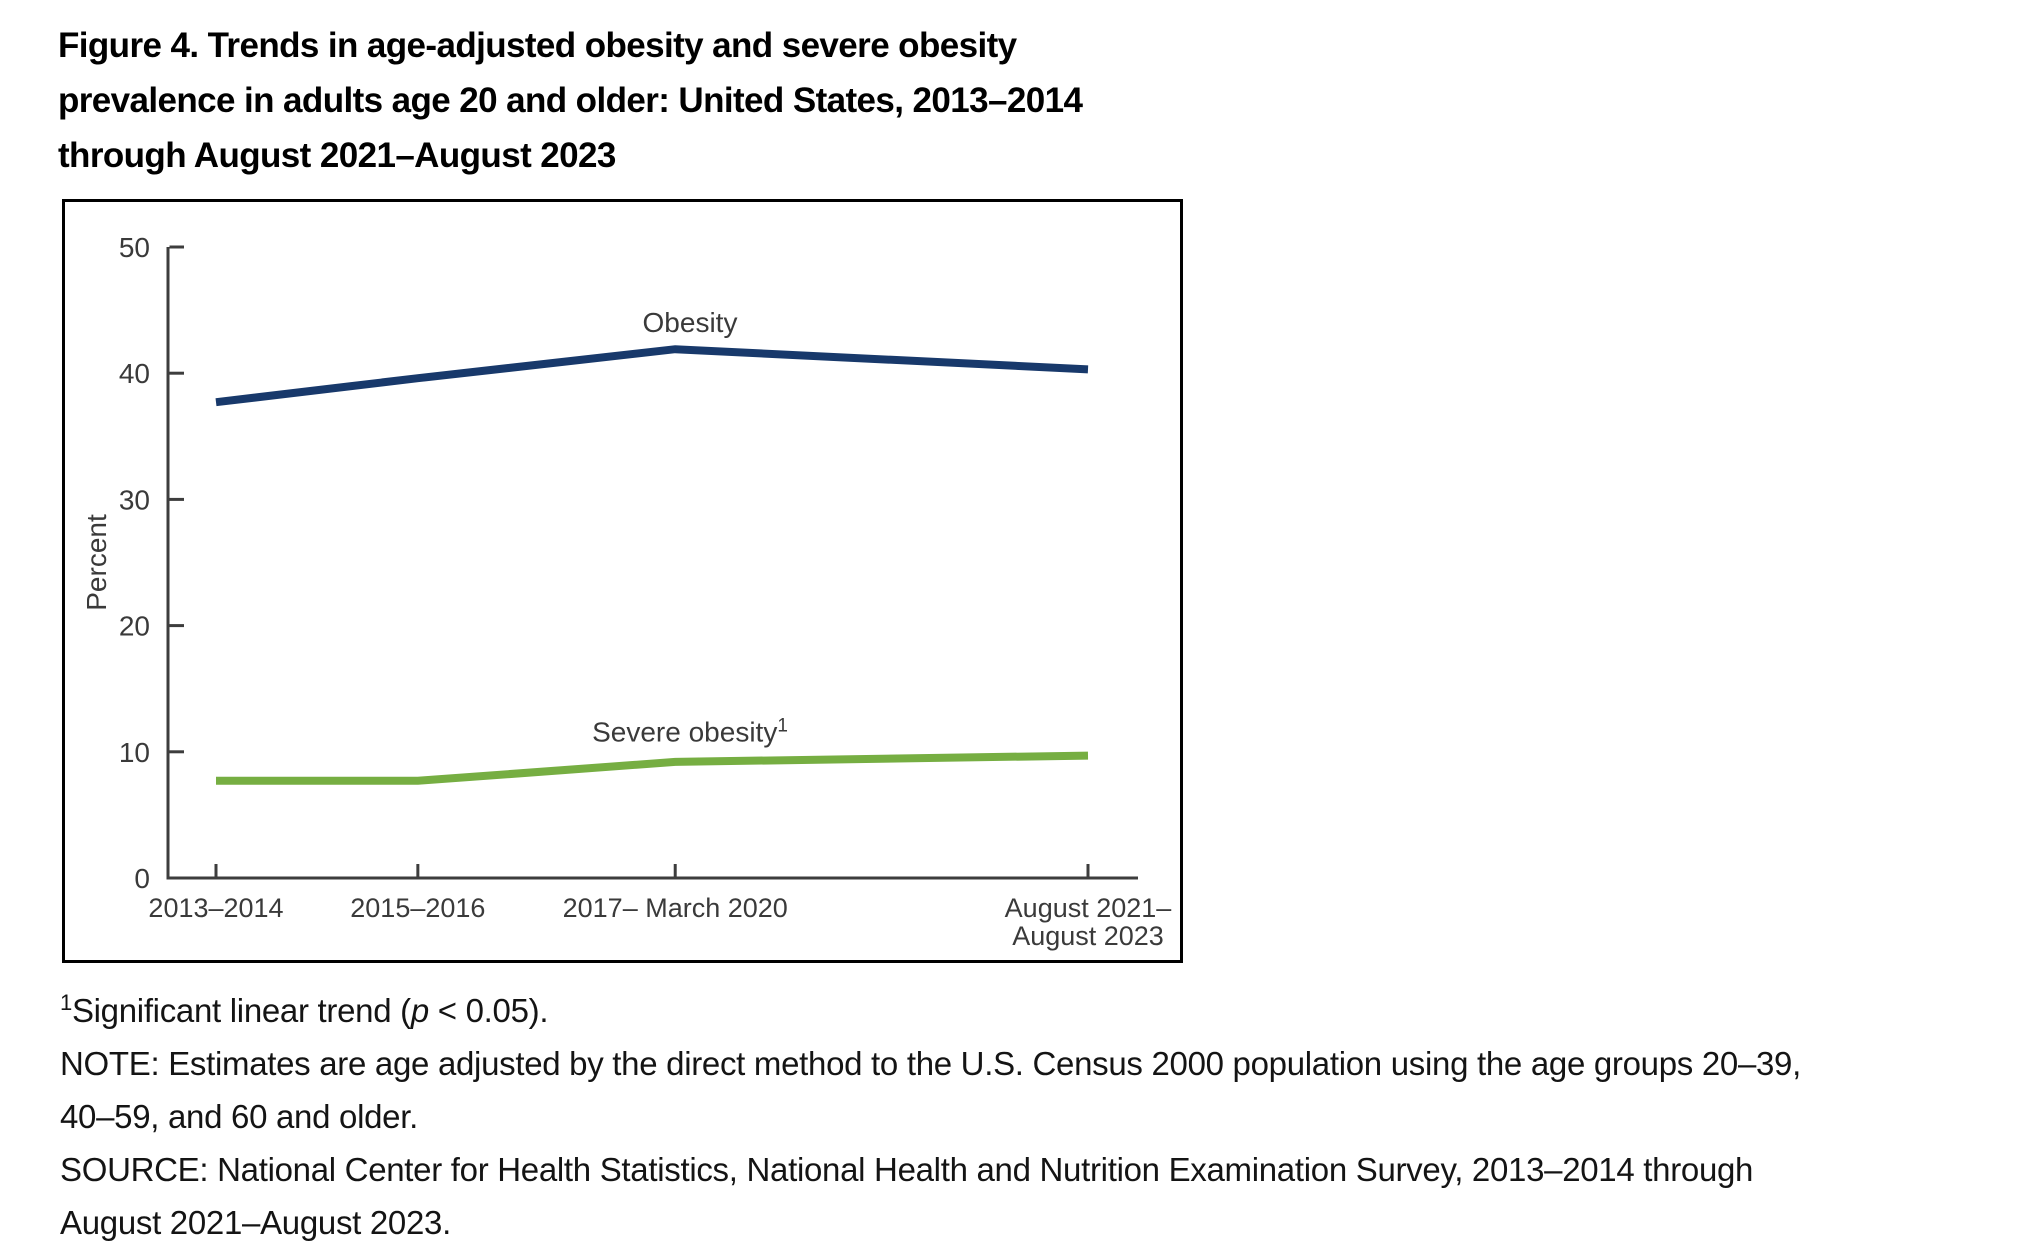 The image size is (2026, 1250). Describe the element at coordinates (1088, 936) in the screenshot. I see `x-tick-label: August 2023` at that location.